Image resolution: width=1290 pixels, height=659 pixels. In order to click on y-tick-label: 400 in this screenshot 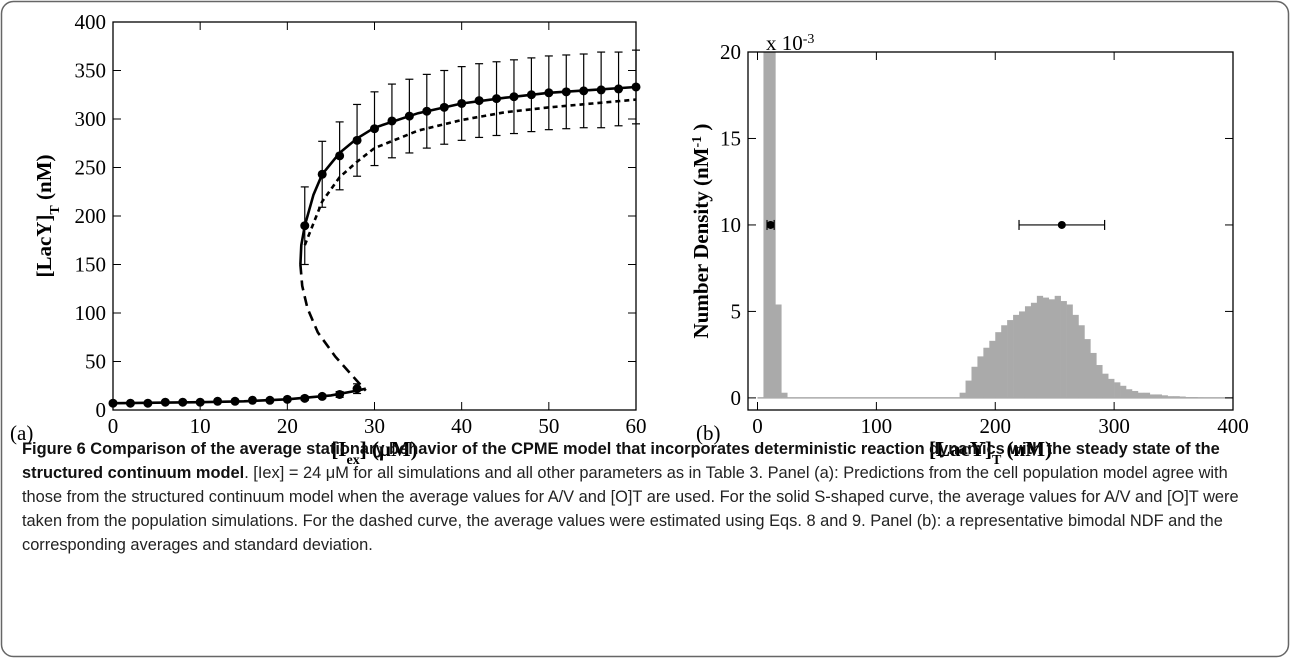, I will do `click(91, 22)`.